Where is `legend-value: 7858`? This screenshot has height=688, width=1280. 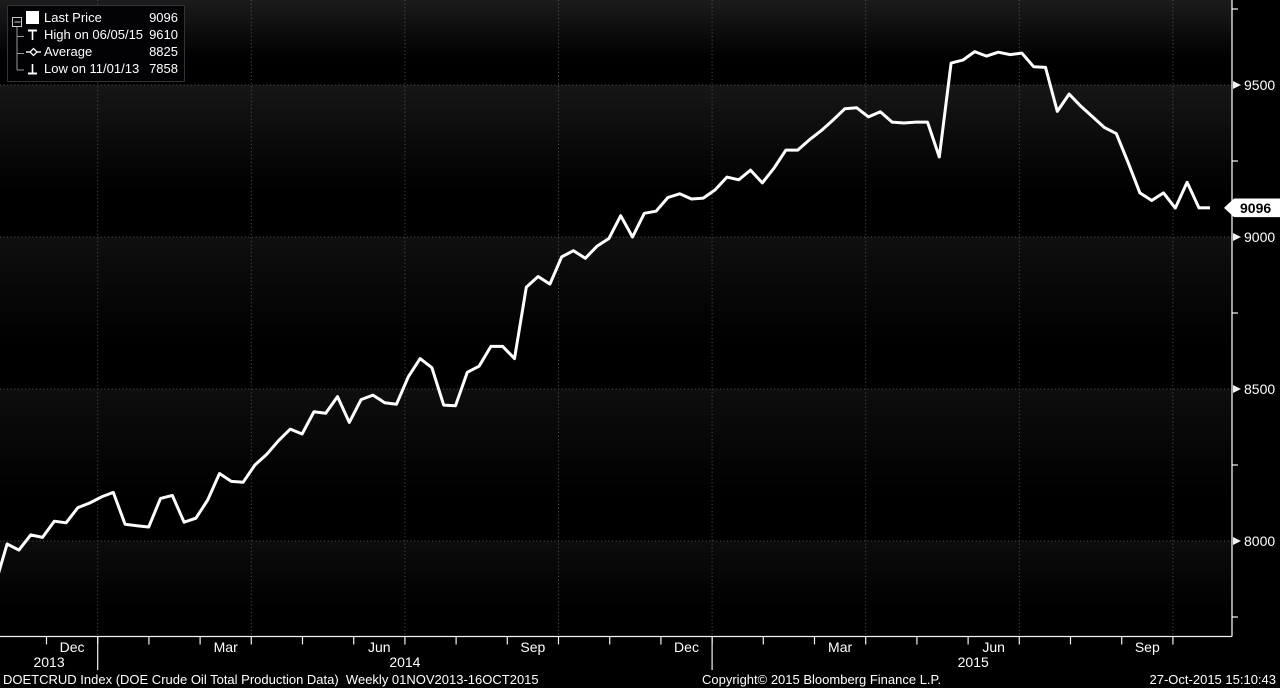
legend-value: 7858 is located at coordinates (163, 68).